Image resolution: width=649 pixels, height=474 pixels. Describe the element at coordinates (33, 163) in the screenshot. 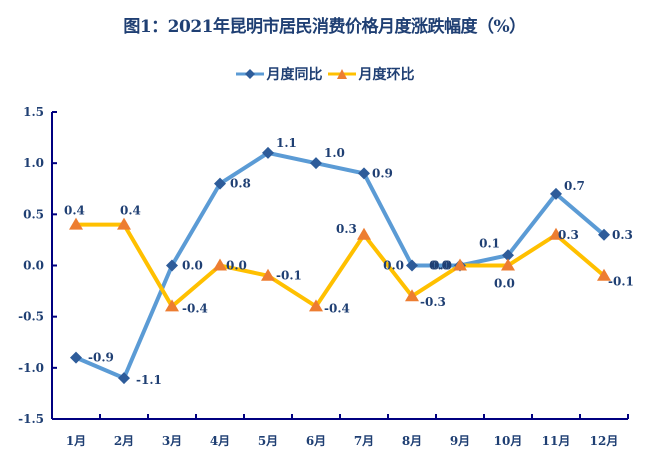

I see `y-tick-label: 1.0` at that location.